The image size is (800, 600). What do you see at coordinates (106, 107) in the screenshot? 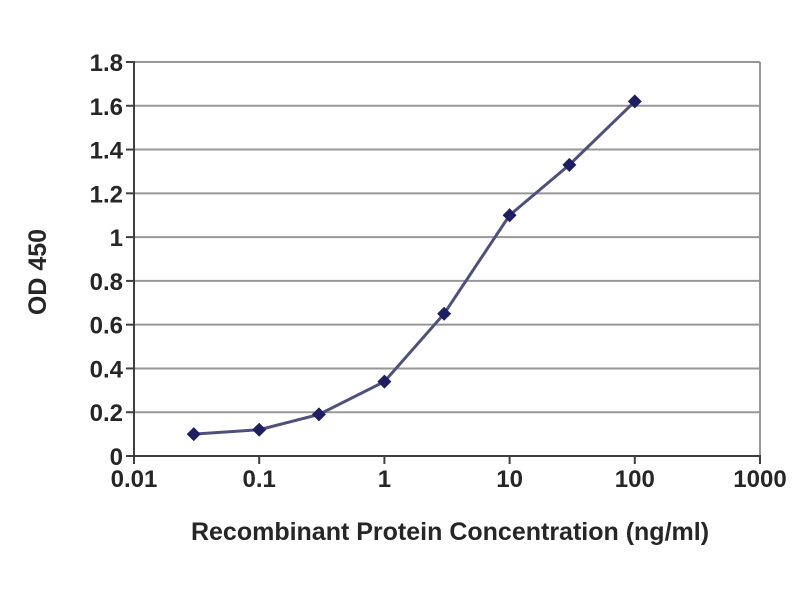
I see `y-tick-label: 1.6` at bounding box center [106, 107].